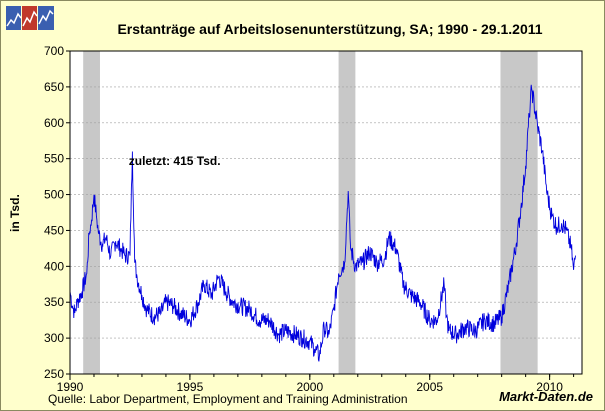 This screenshot has width=605, height=411. Describe the element at coordinates (190, 387) in the screenshot. I see `x-tick-label: 1995` at that location.